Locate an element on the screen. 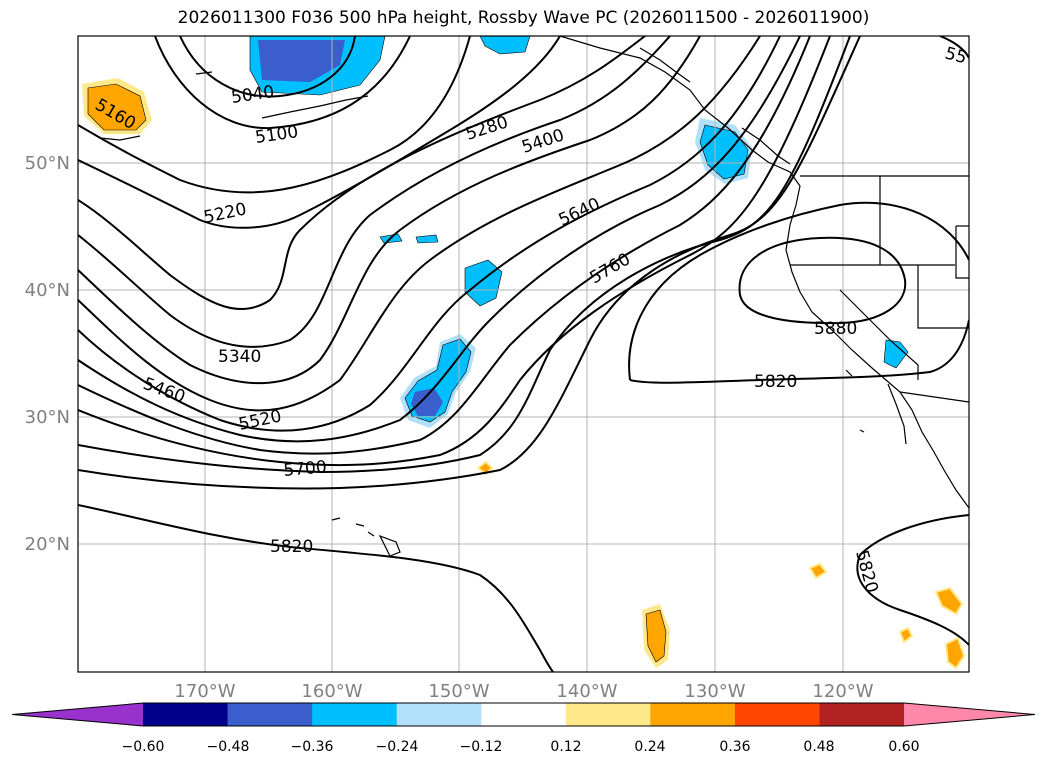  colorbar-tick-label: 0.24 is located at coordinates (649, 747).